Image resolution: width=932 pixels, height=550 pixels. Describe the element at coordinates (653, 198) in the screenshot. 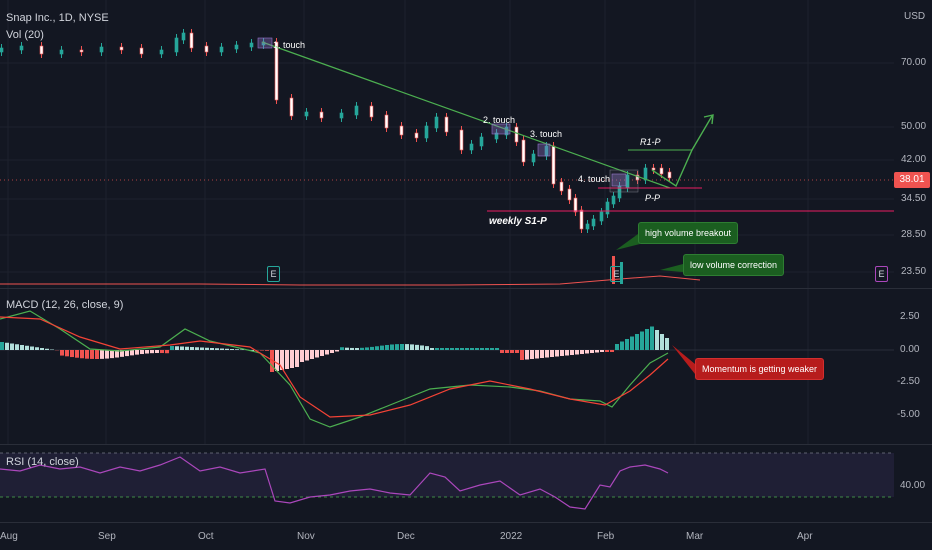

I see `pp-label: P-P` at that location.